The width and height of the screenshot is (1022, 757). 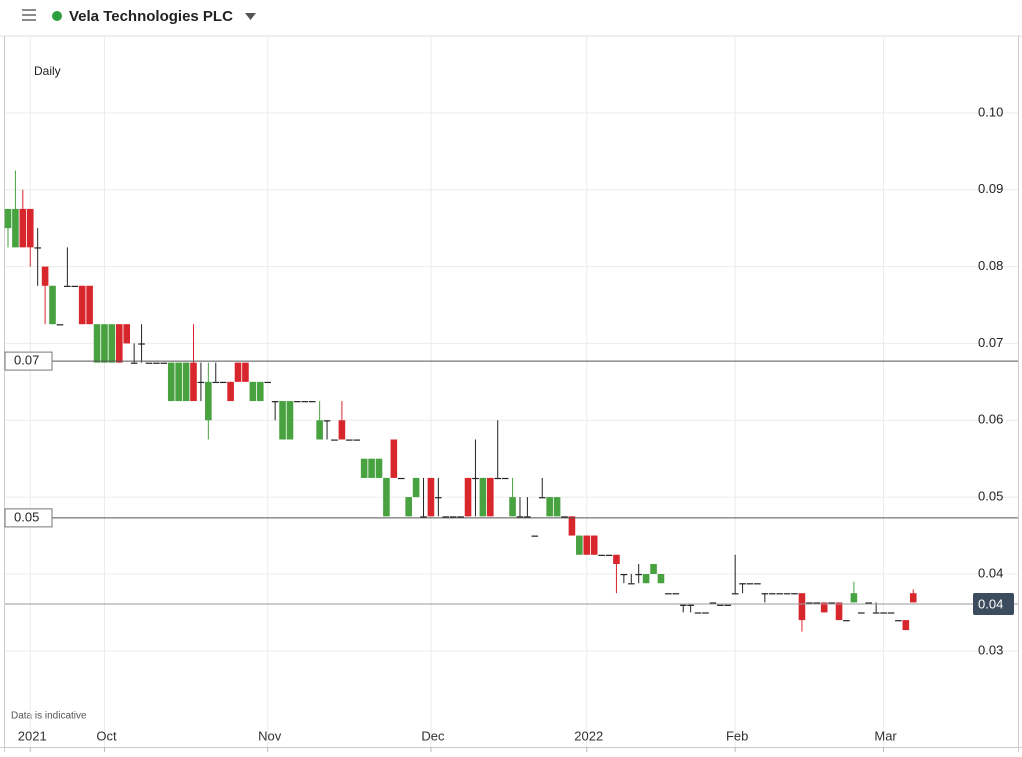 I want to click on y-tick-label: 0.06, so click(x=990, y=419).